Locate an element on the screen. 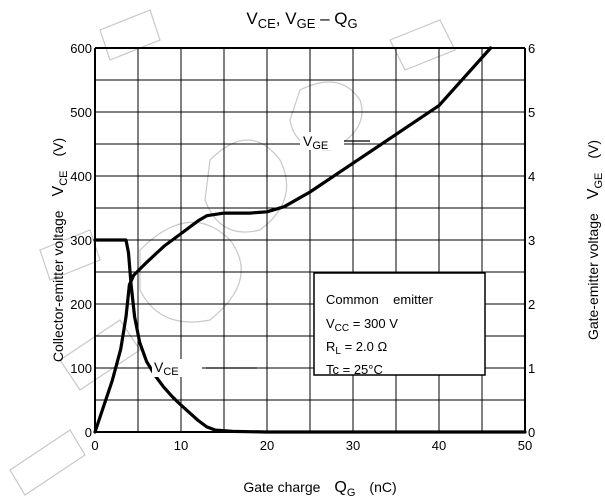 The height and width of the screenshot is (503, 605). y-left-tick-label: 100 is located at coordinates (81, 368).